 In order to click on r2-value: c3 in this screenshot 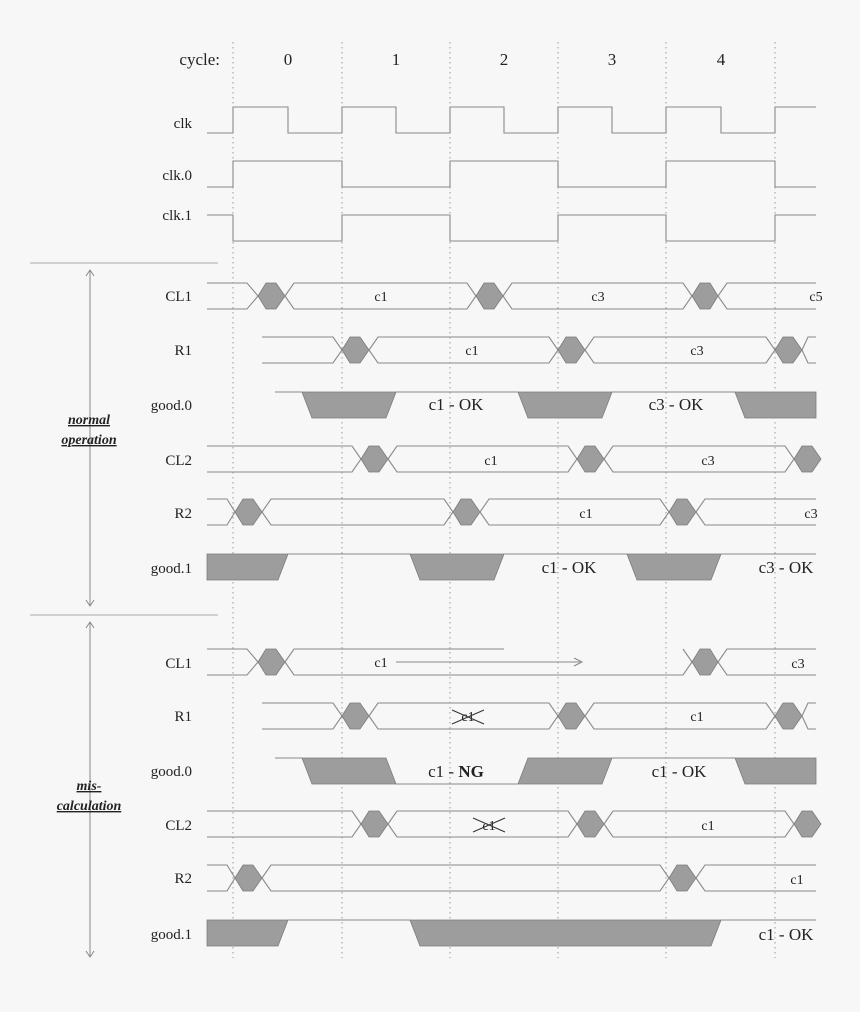, I will do `click(810, 514)`.